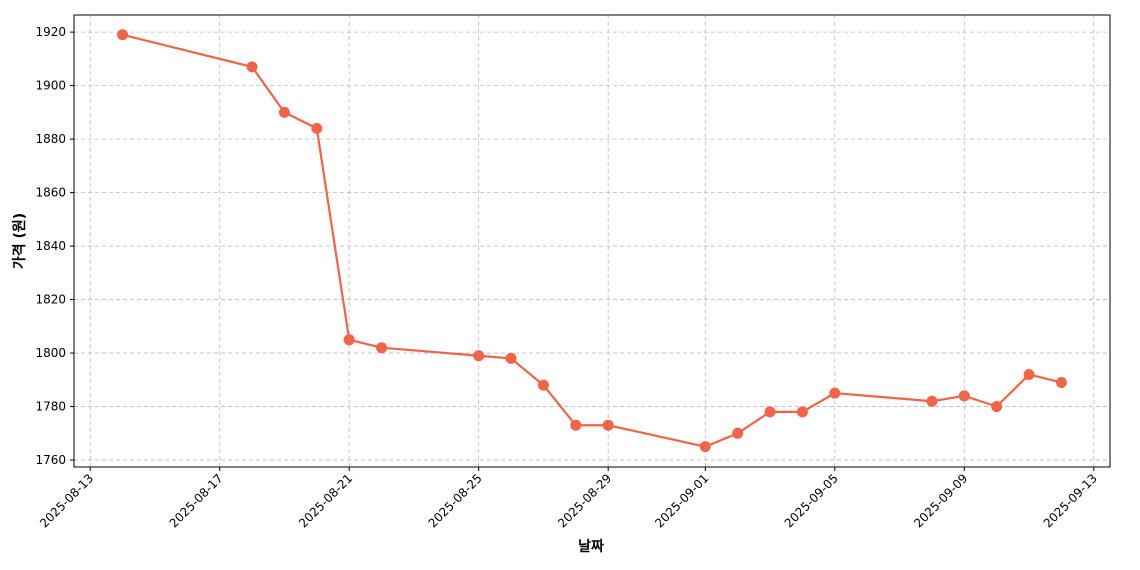  Describe the element at coordinates (50, 246) in the screenshot. I see `y-tick-label: 1840` at that location.